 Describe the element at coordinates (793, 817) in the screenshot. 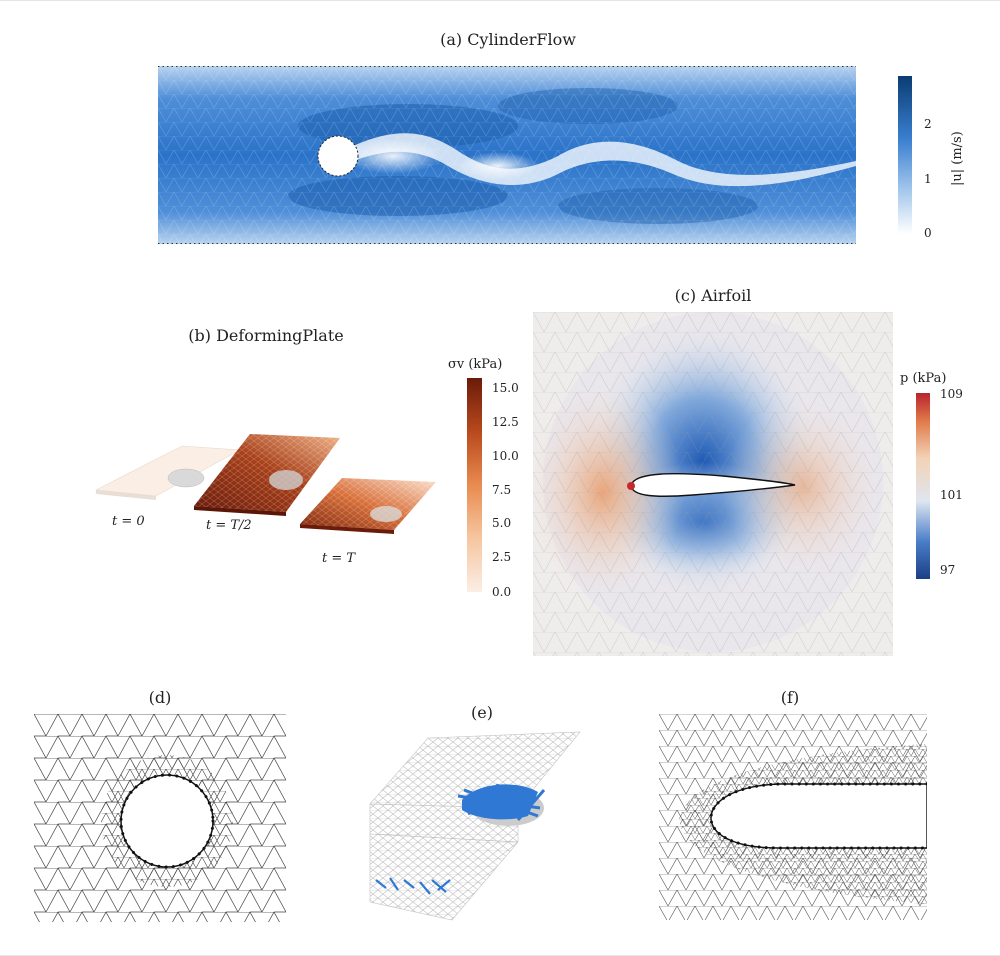

I see `airfoil-mesh-detail` at that location.